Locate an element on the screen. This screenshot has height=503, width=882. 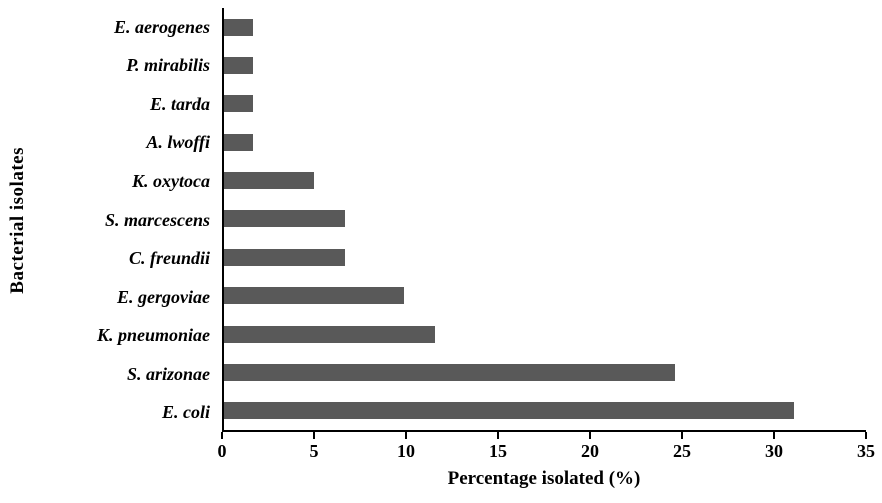
x-tick-label: 5 is located at coordinates (314, 451).